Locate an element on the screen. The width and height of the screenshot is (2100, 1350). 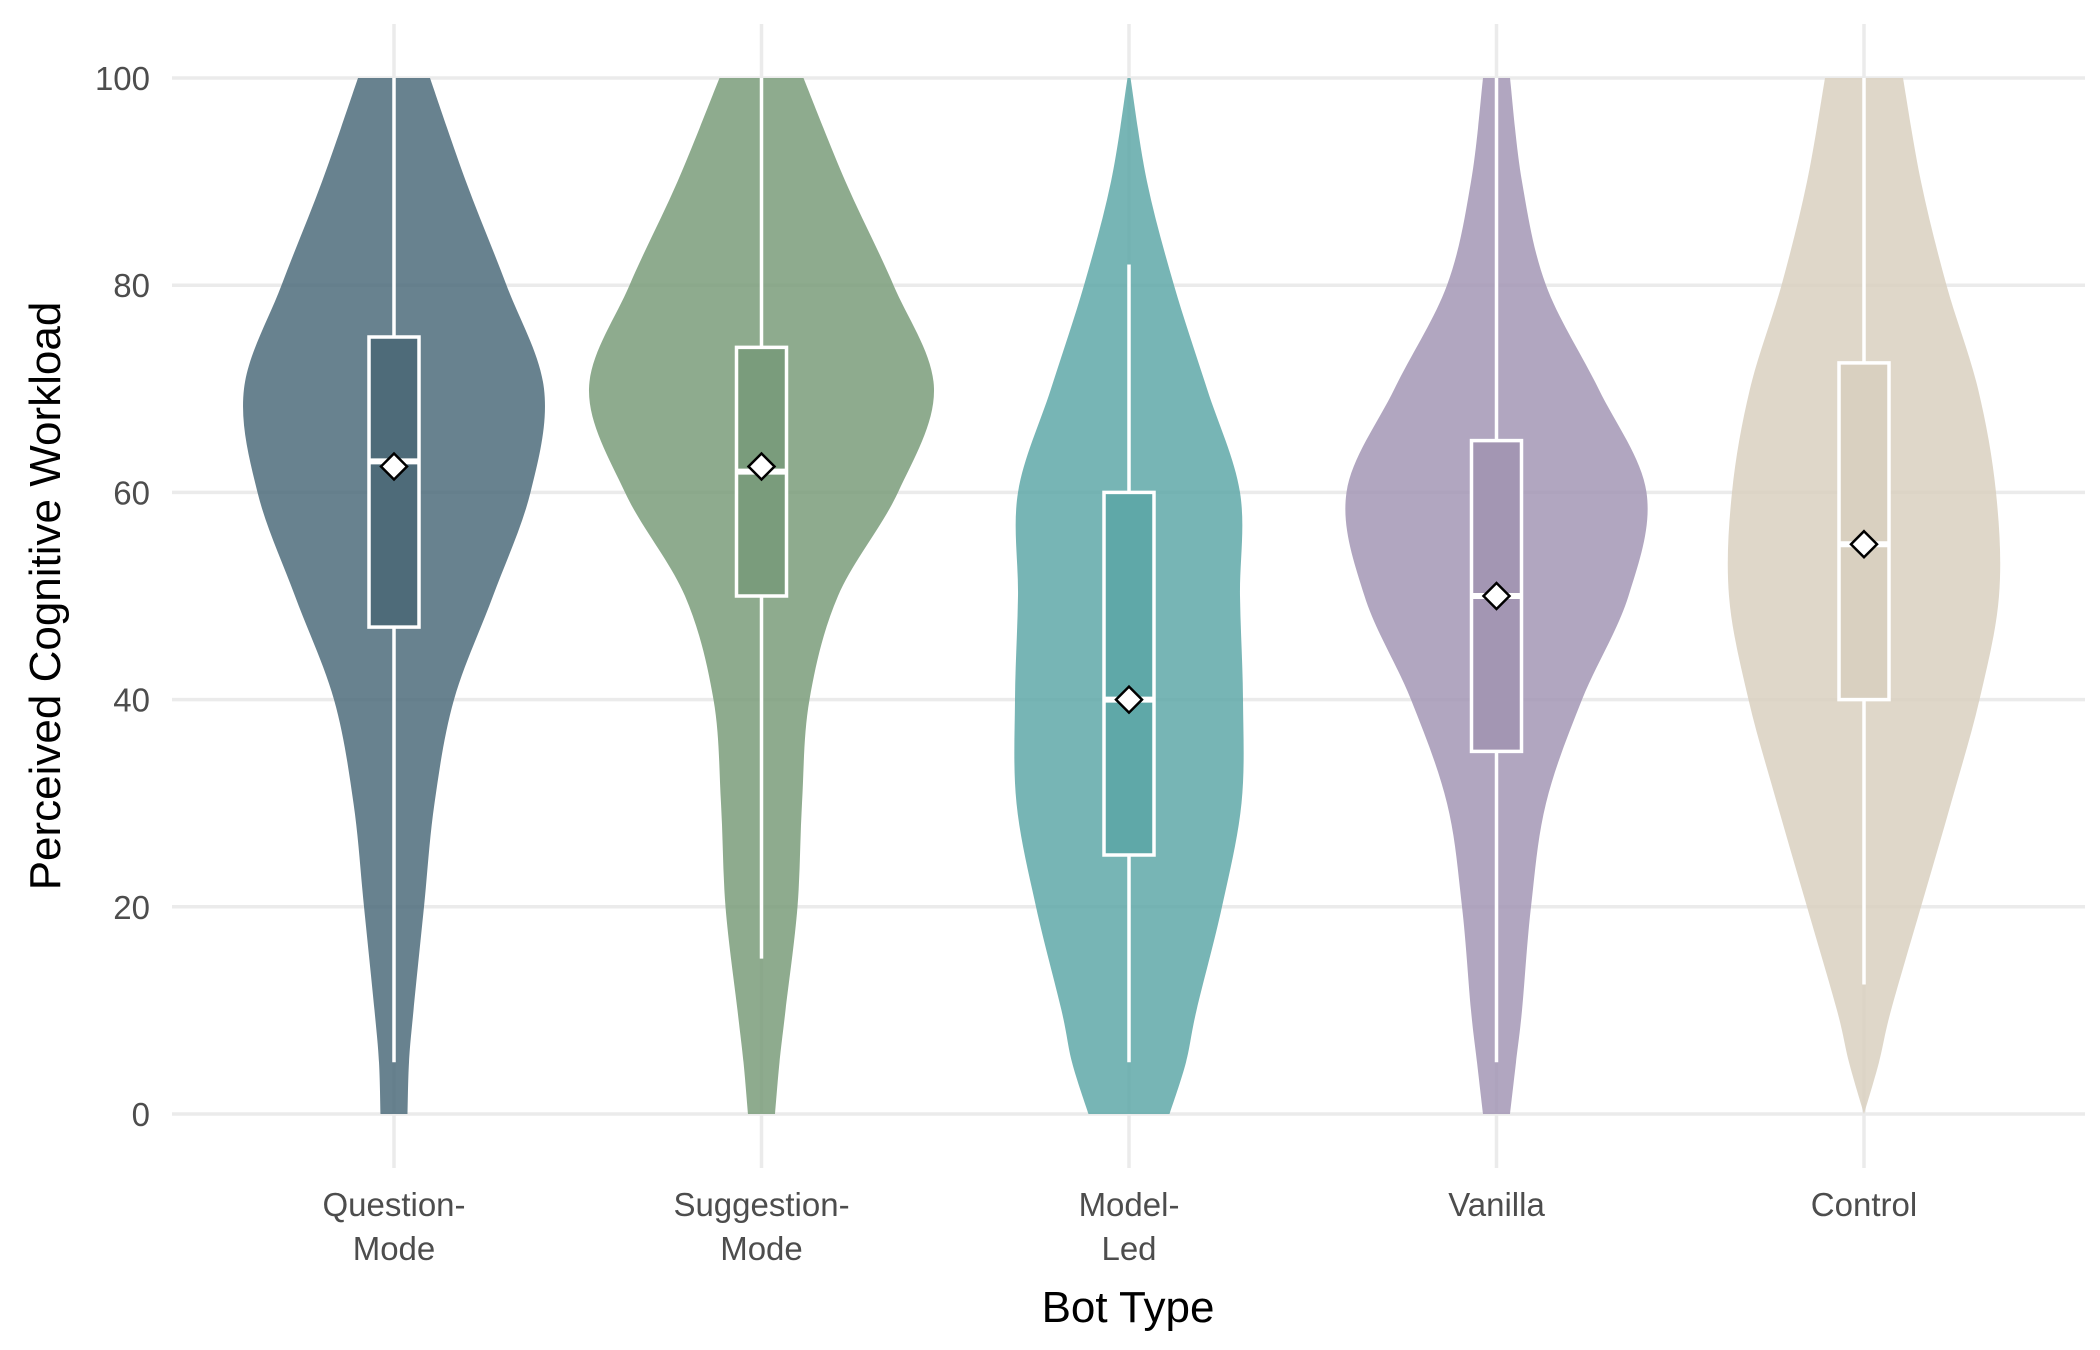
y-tick-label: 0 is located at coordinates (141, 1114).